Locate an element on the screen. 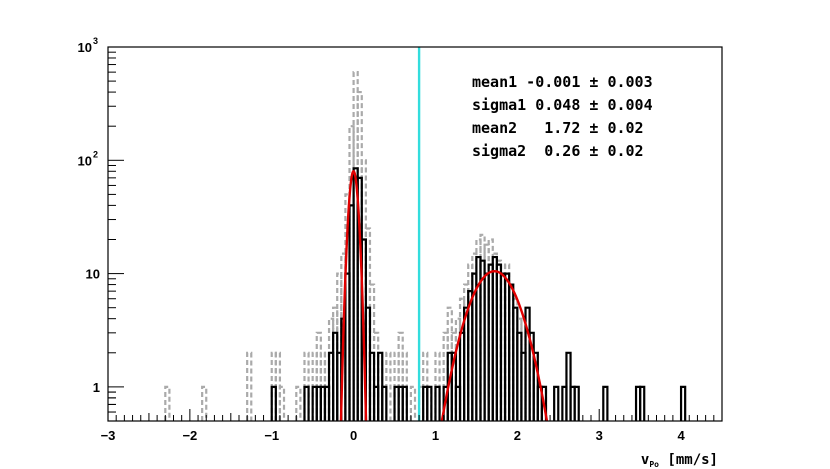 The image size is (830, 469). x-tick-label: 2 is located at coordinates (517, 435).